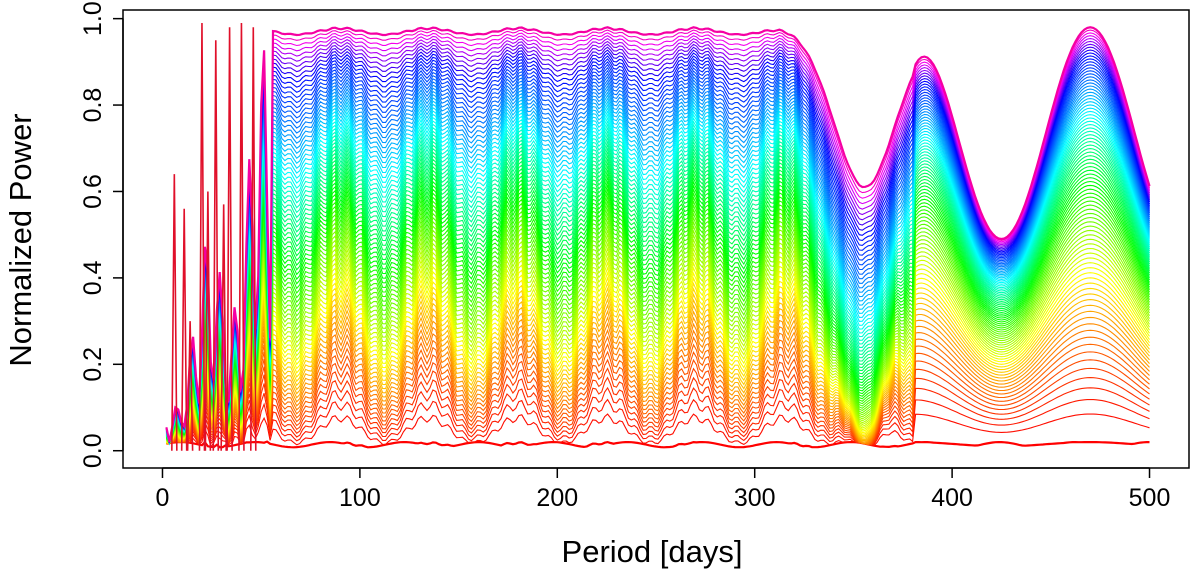  What do you see at coordinates (93, 18) in the screenshot?
I see `y-tick-label: 1.0` at bounding box center [93, 18].